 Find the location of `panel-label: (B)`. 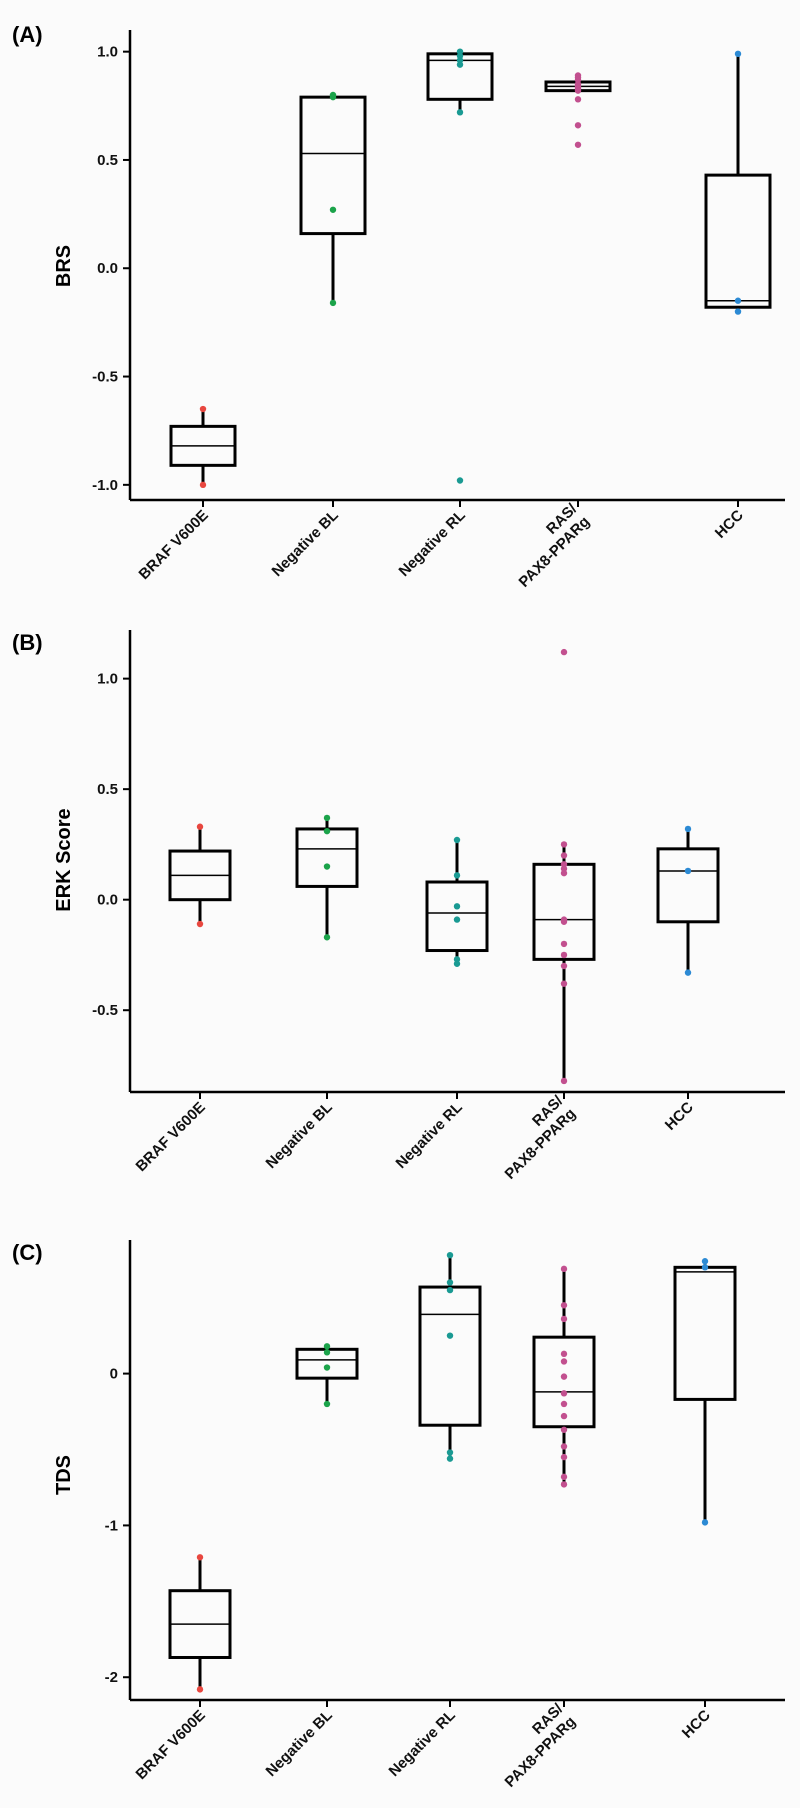

panel-label: (B) is located at coordinates (27, 642).